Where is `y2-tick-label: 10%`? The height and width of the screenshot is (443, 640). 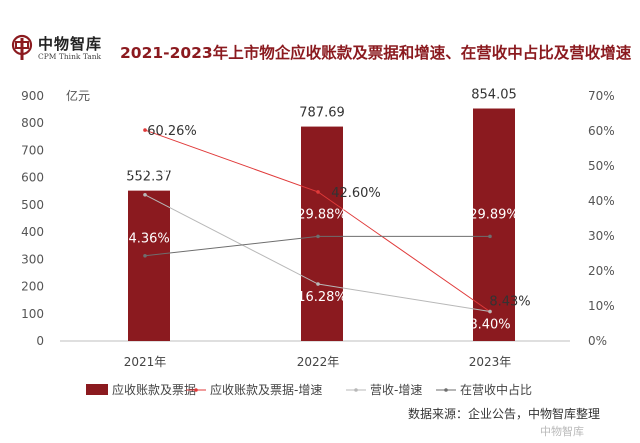
y2-tick-label: 10% is located at coordinates (601, 306).